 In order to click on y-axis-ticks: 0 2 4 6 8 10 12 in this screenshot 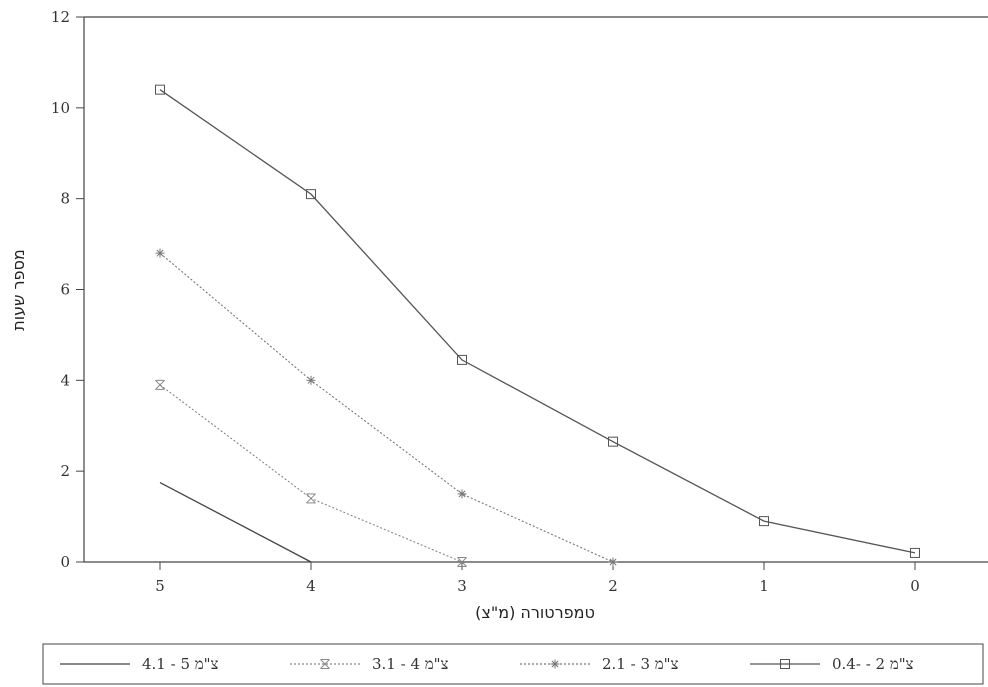, I will do `click(67, 289)`.